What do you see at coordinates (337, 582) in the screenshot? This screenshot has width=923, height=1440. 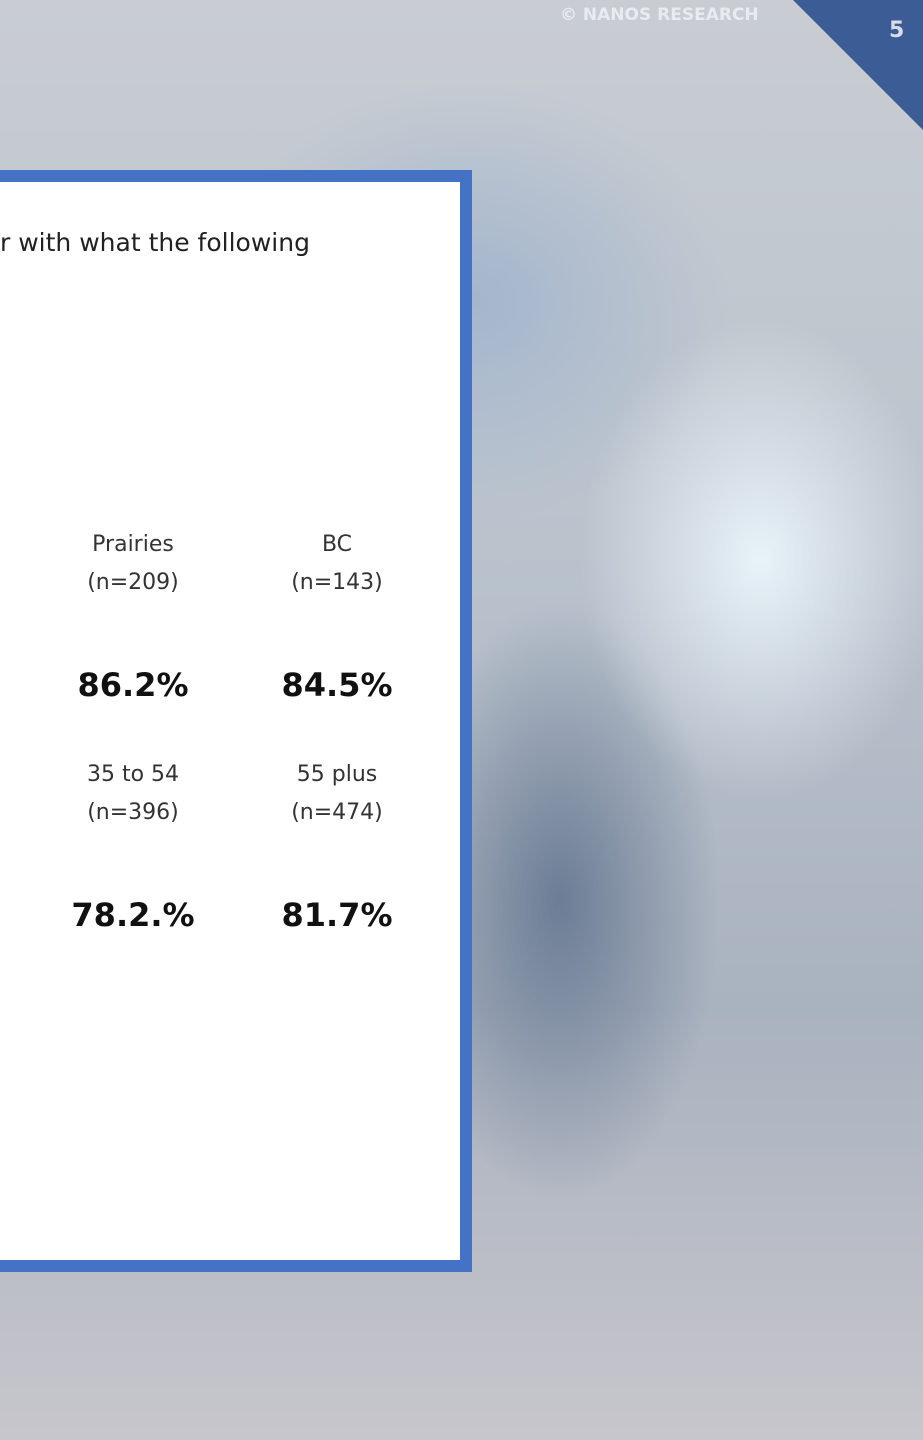 I see `sample-size: (n=143)` at bounding box center [337, 582].